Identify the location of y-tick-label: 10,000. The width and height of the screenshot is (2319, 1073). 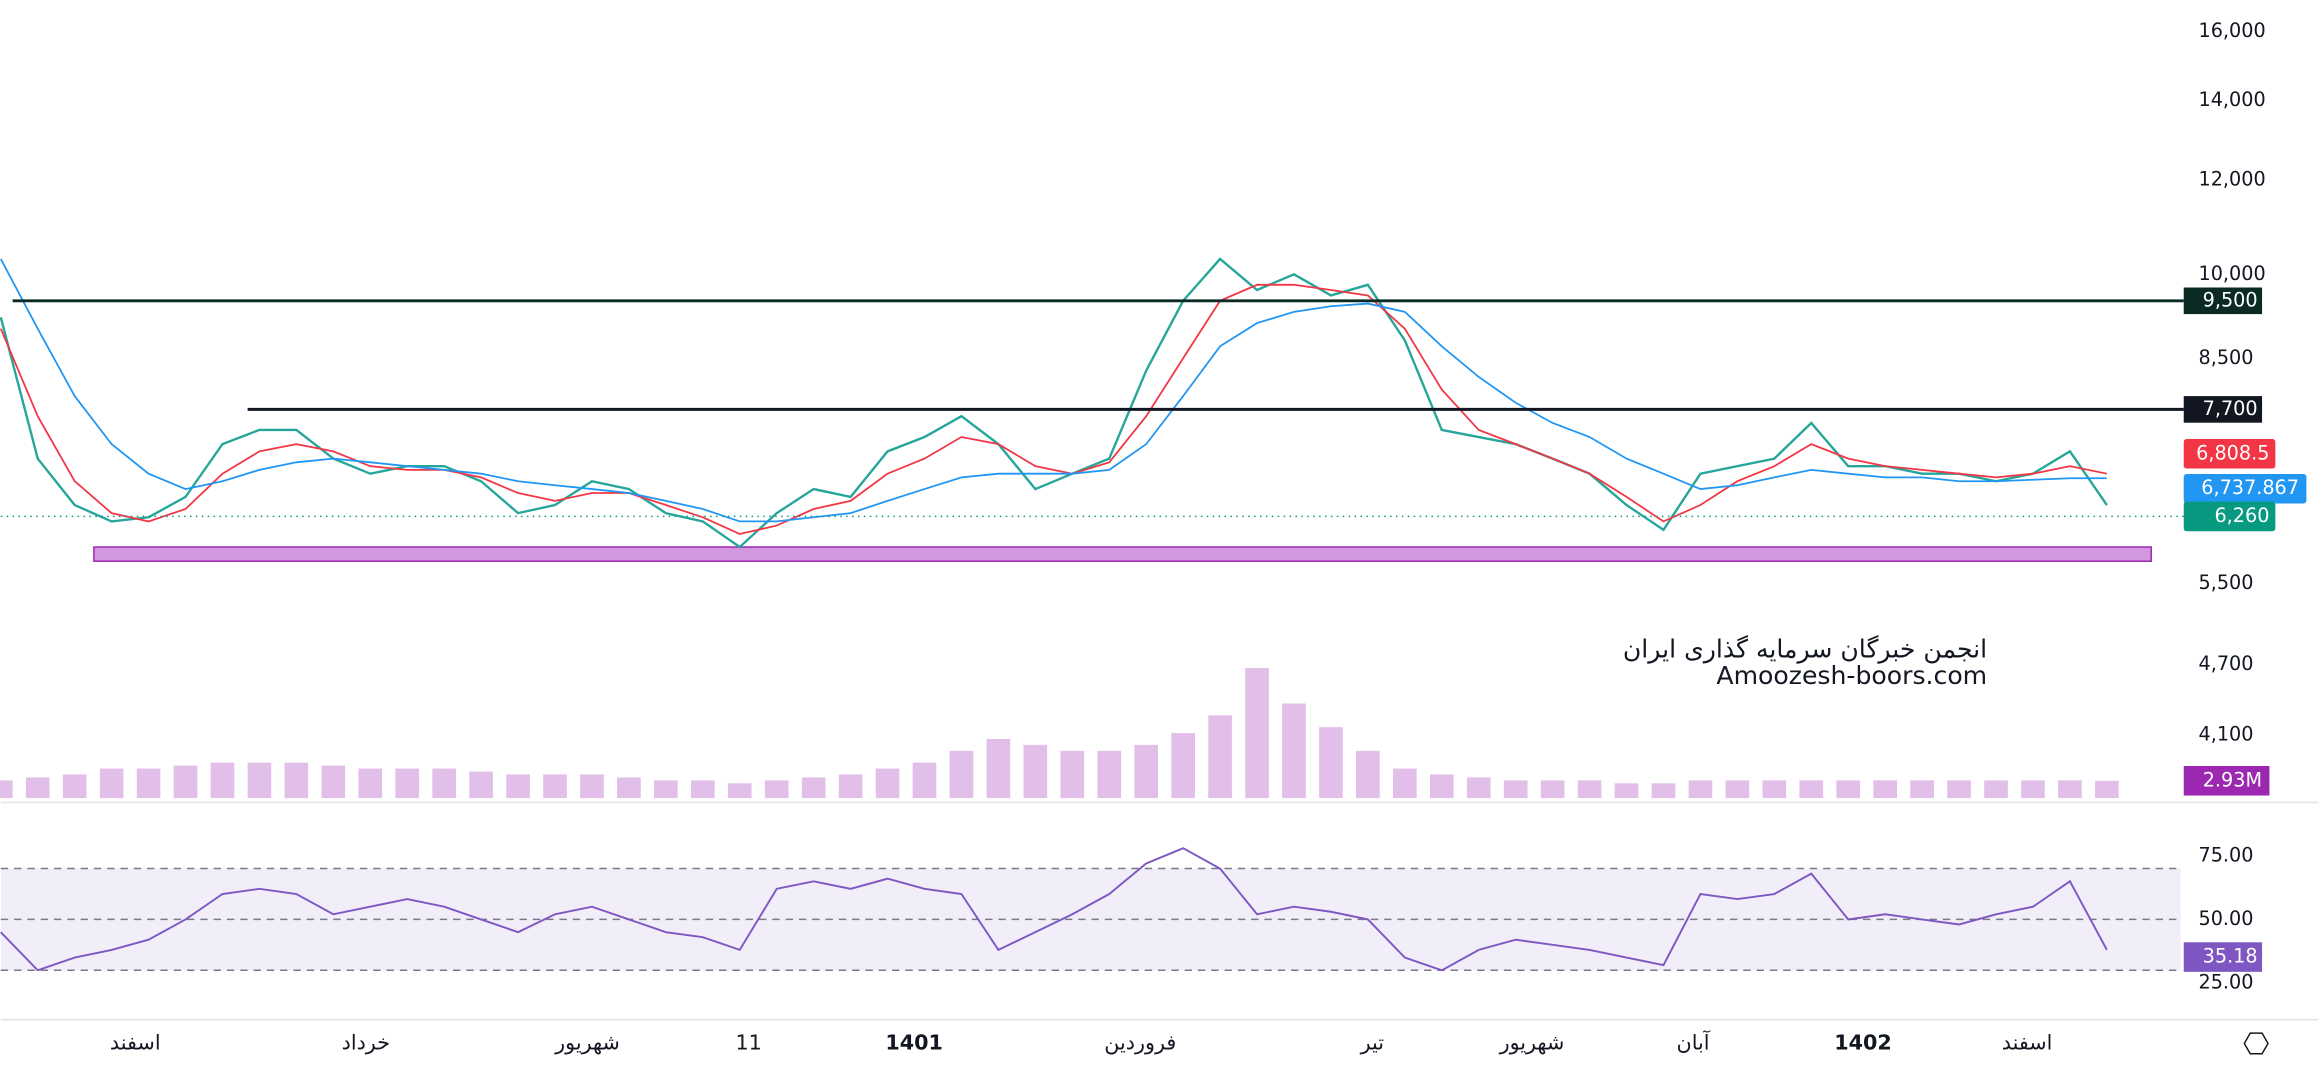
(2232, 273).